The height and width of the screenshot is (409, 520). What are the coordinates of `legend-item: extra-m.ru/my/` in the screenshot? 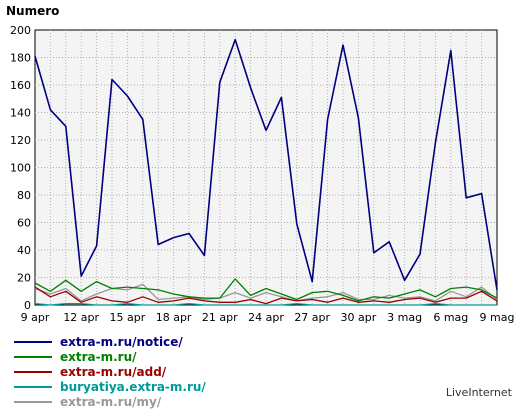 It's located at (110, 401).